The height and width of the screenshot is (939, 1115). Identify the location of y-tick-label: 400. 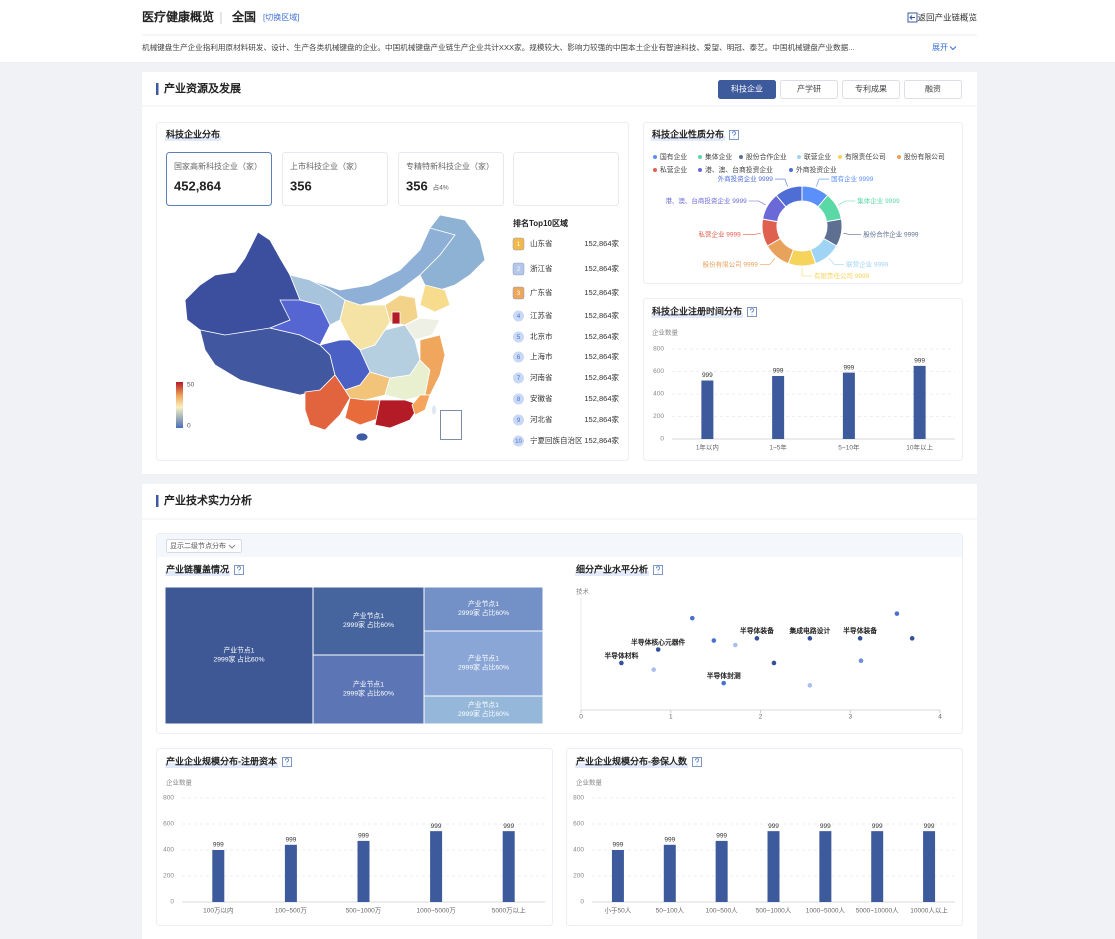
(658, 394).